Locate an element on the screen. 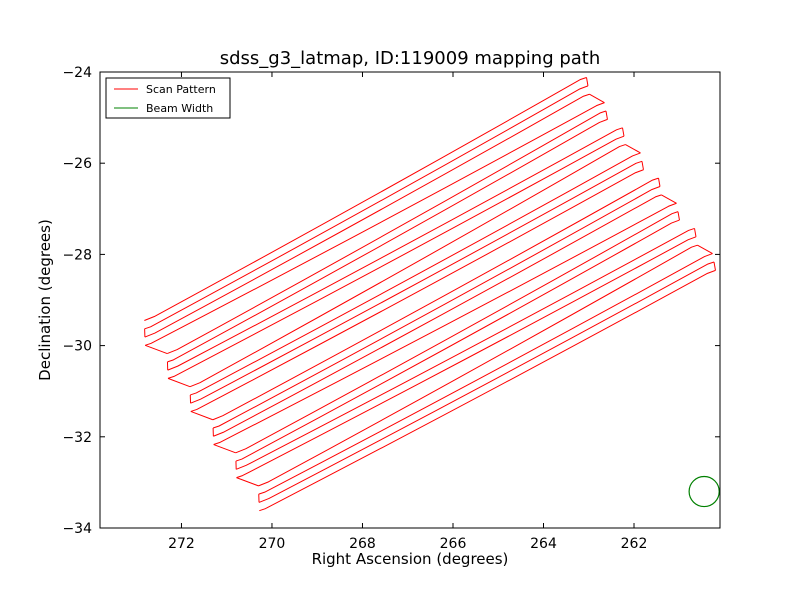 Image resolution: width=800 pixels, height=600 pixels. beam-width-series is located at coordinates (704, 491).